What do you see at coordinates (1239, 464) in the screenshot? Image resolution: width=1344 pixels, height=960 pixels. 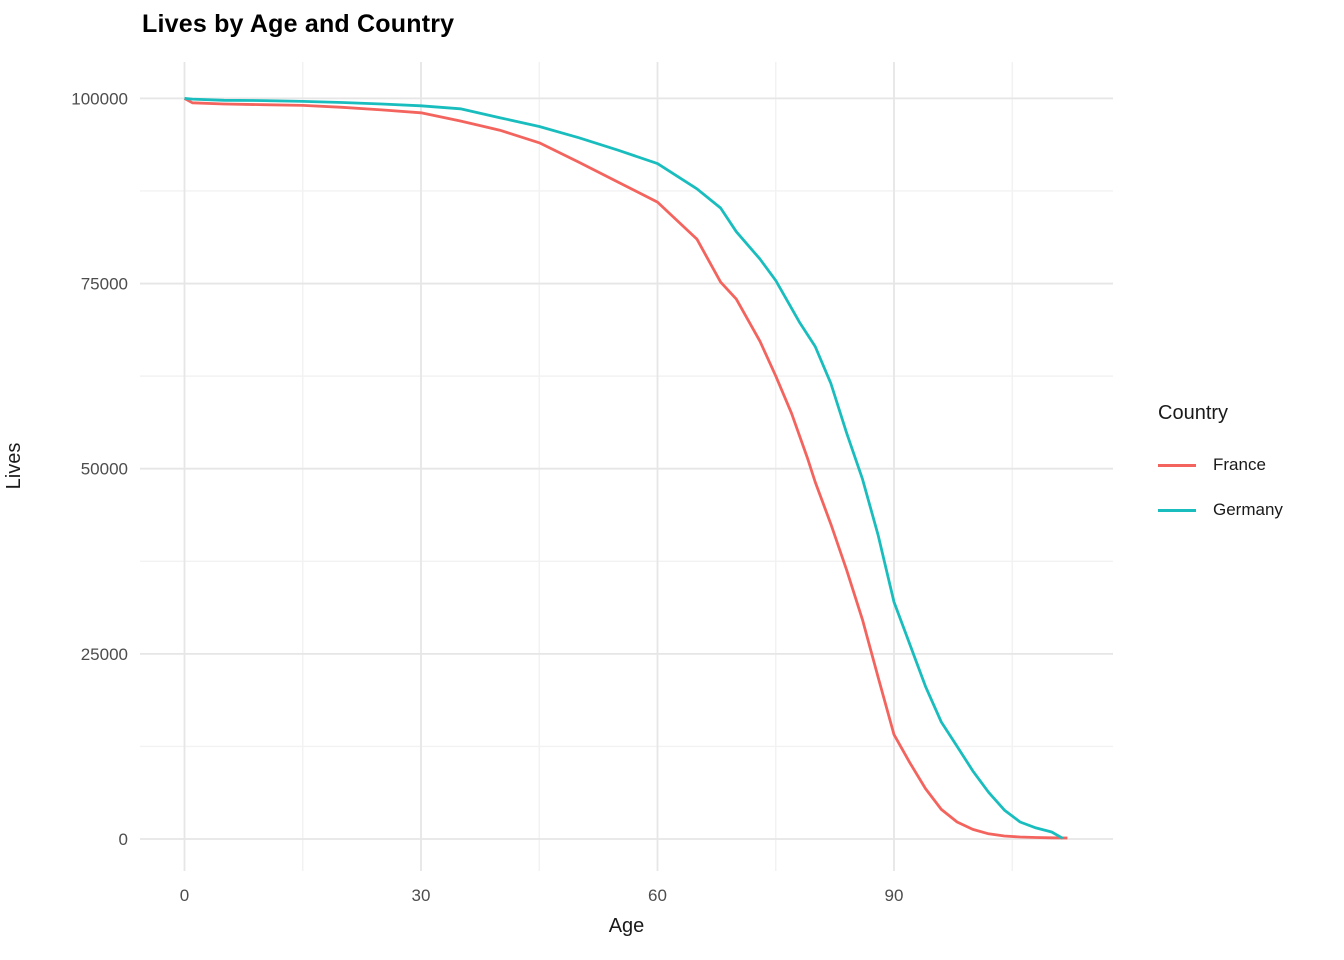 I see `legend-label-france: France` at bounding box center [1239, 464].